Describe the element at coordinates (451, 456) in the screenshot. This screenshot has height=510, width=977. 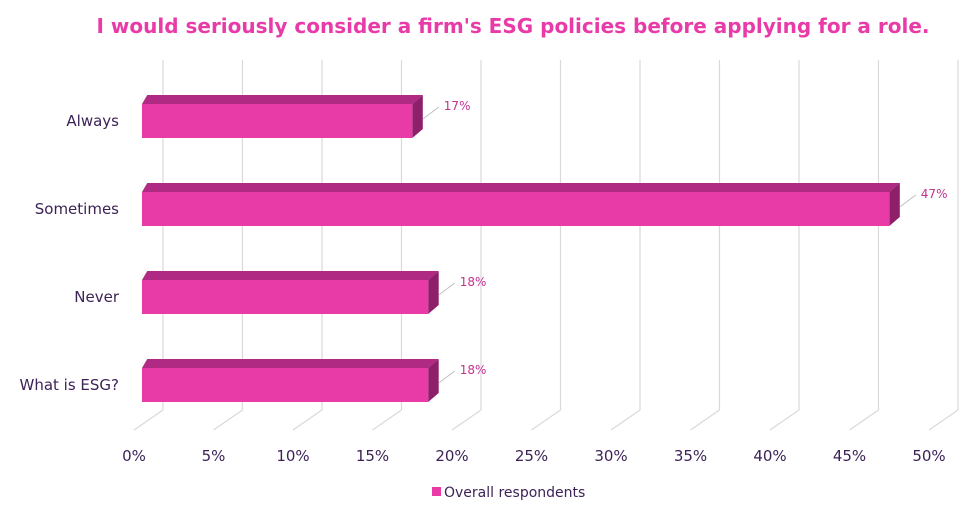
I see `x-tick-label: 20%` at that location.